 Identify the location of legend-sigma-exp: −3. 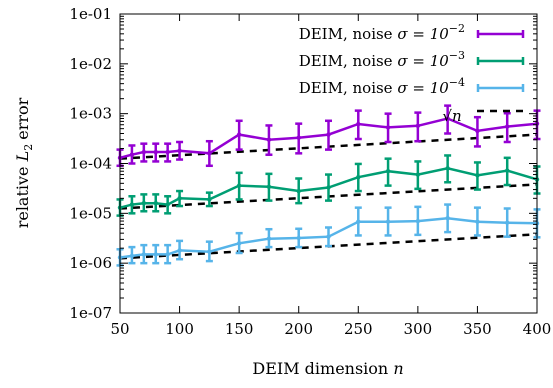
(457, 55).